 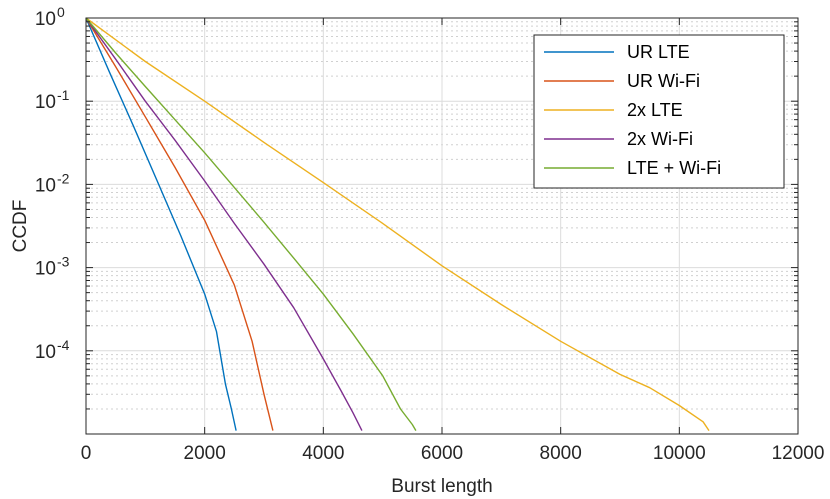 I want to click on legend-label: 2x LTE, so click(x=655, y=110).